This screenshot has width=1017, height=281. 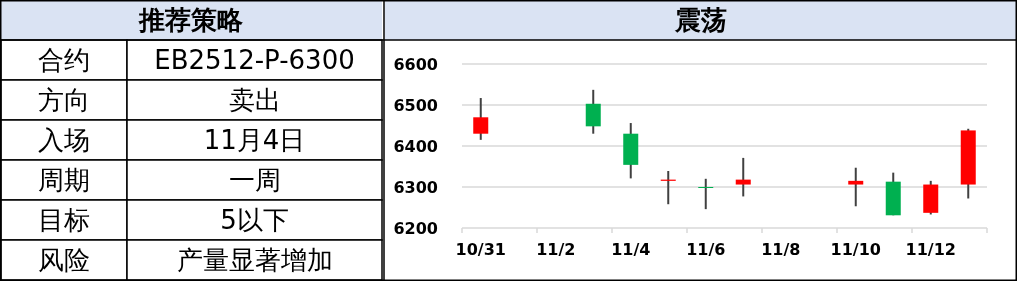 I want to click on category-label: 周期, so click(x=63, y=180).